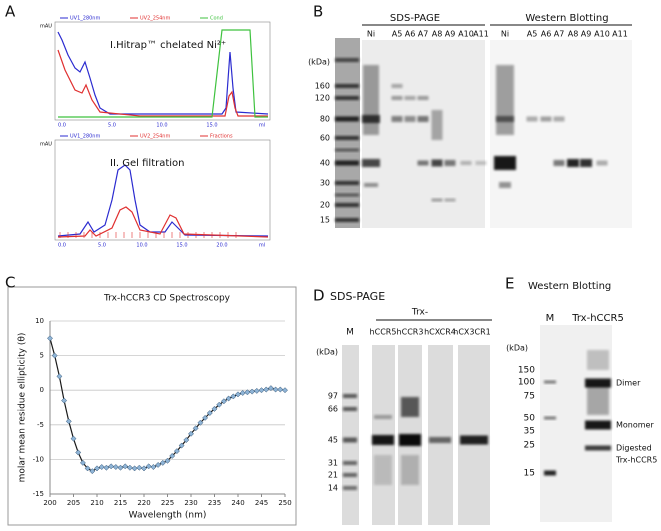  Describe the element at coordinates (566, 18) in the screenshot. I see `gel-title: Western Blotting` at that location.